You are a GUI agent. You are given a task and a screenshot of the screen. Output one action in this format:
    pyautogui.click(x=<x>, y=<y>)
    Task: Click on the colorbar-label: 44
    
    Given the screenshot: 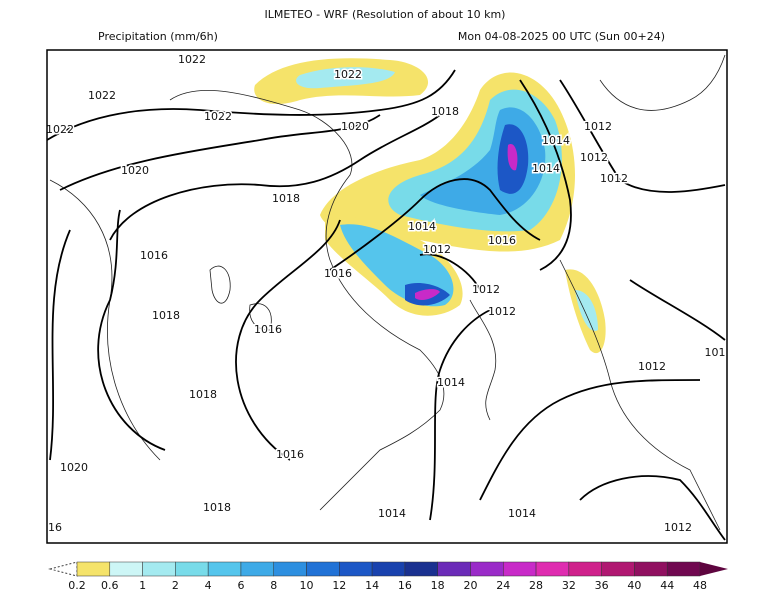 What is the action you would take?
    pyautogui.click(x=667, y=585)
    